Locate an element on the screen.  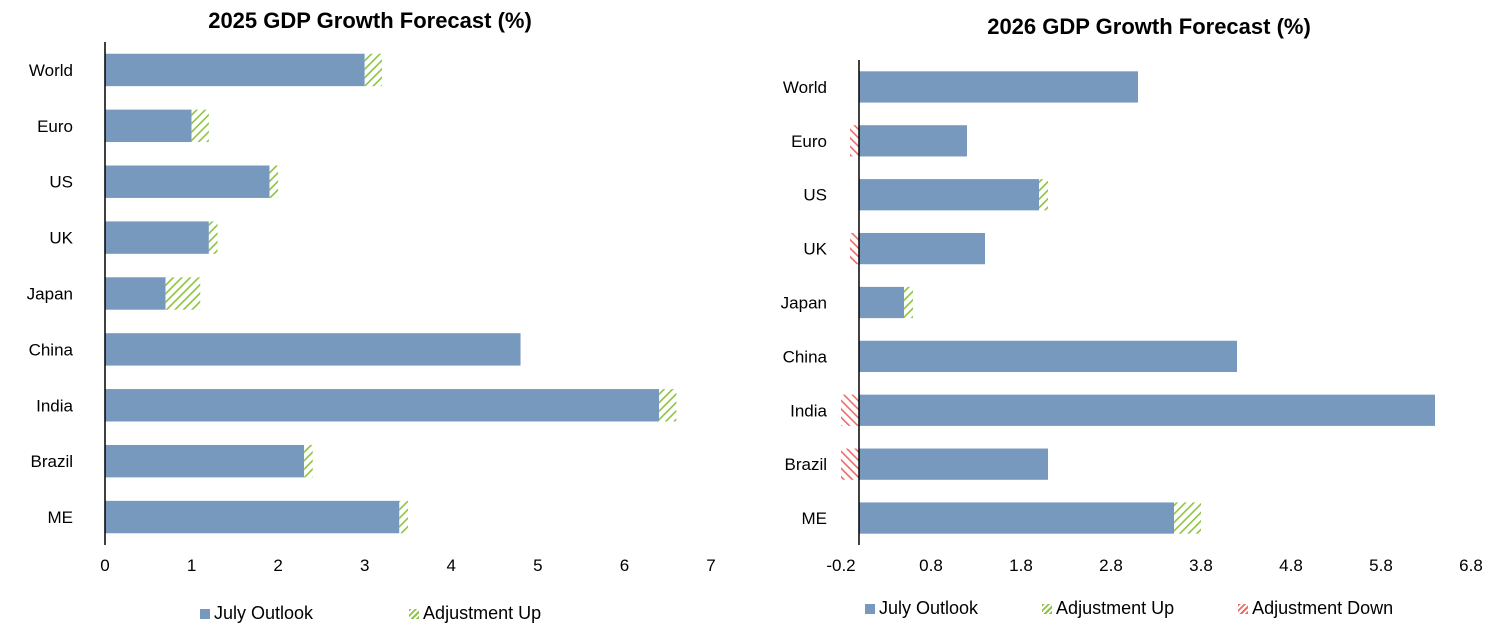
bar-adjustment-up-brazil is located at coordinates (308, 461).